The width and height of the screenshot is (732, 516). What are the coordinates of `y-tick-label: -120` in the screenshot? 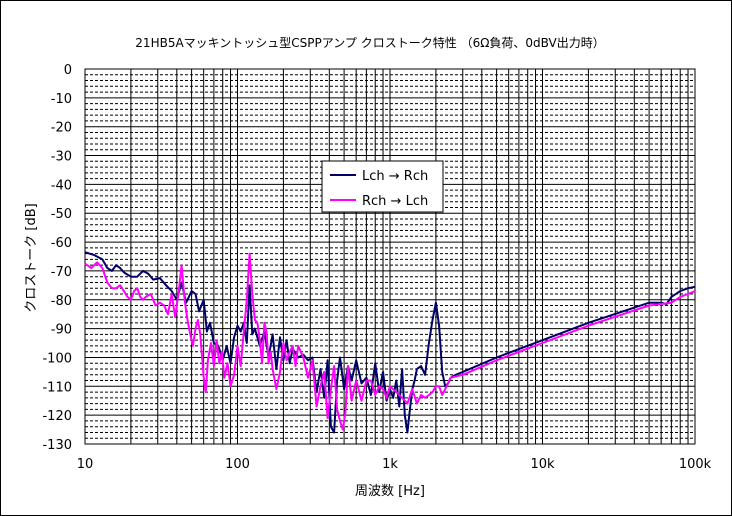 It's located at (57, 416).